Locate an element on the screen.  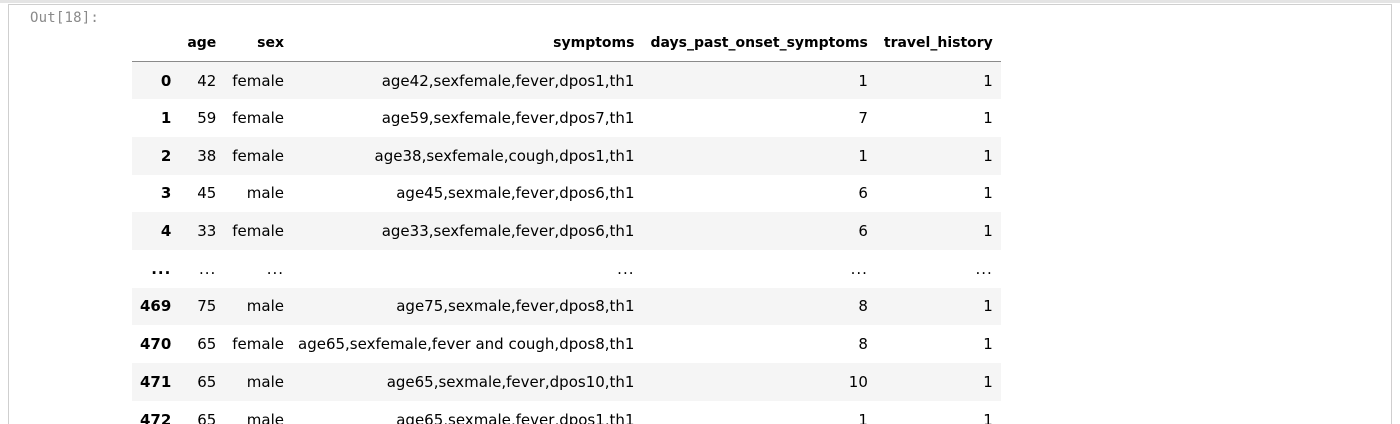
cell-symptoms: age65,sexmale,fever,dpos1,th1 is located at coordinates (515, 417).